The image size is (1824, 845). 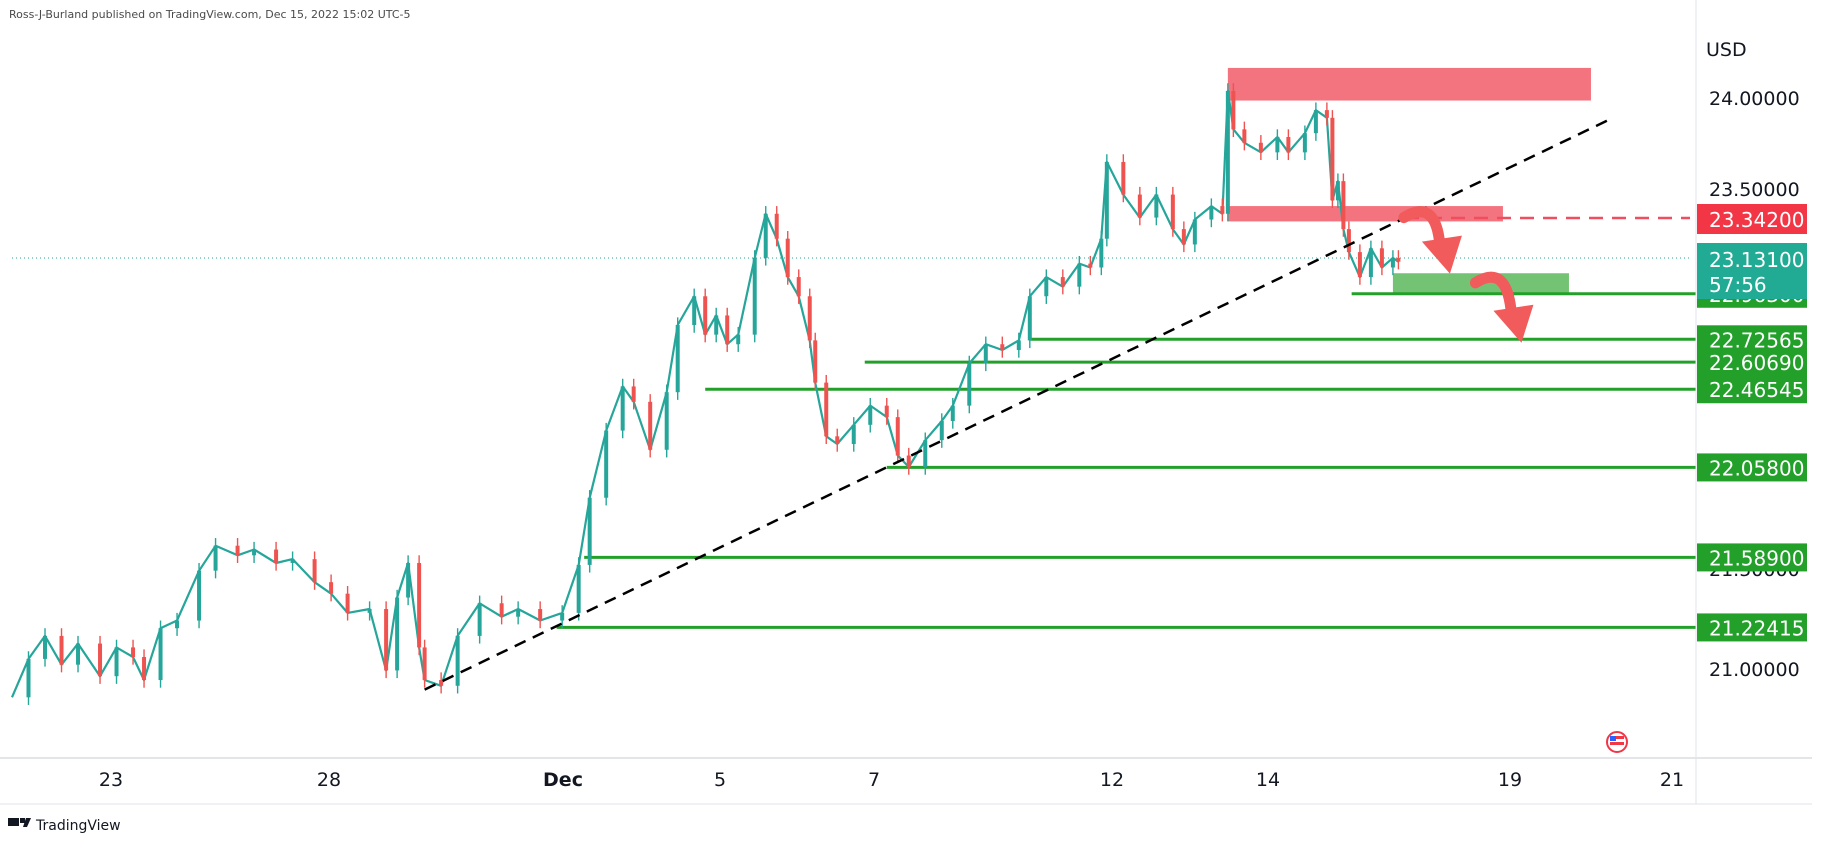 I want to click on time-tick-23: 23, so click(x=111, y=780).